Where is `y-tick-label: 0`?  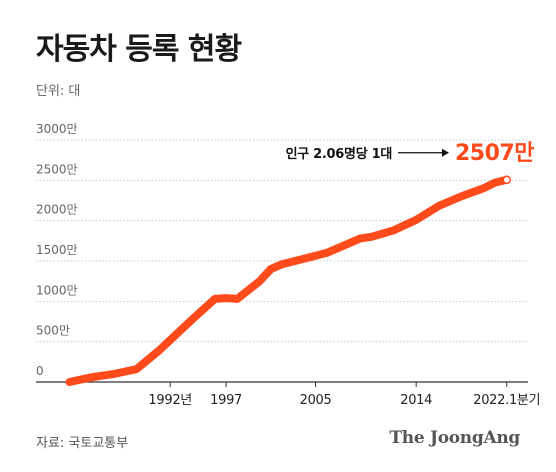
y-tick-label: 0 is located at coordinates (40, 371).